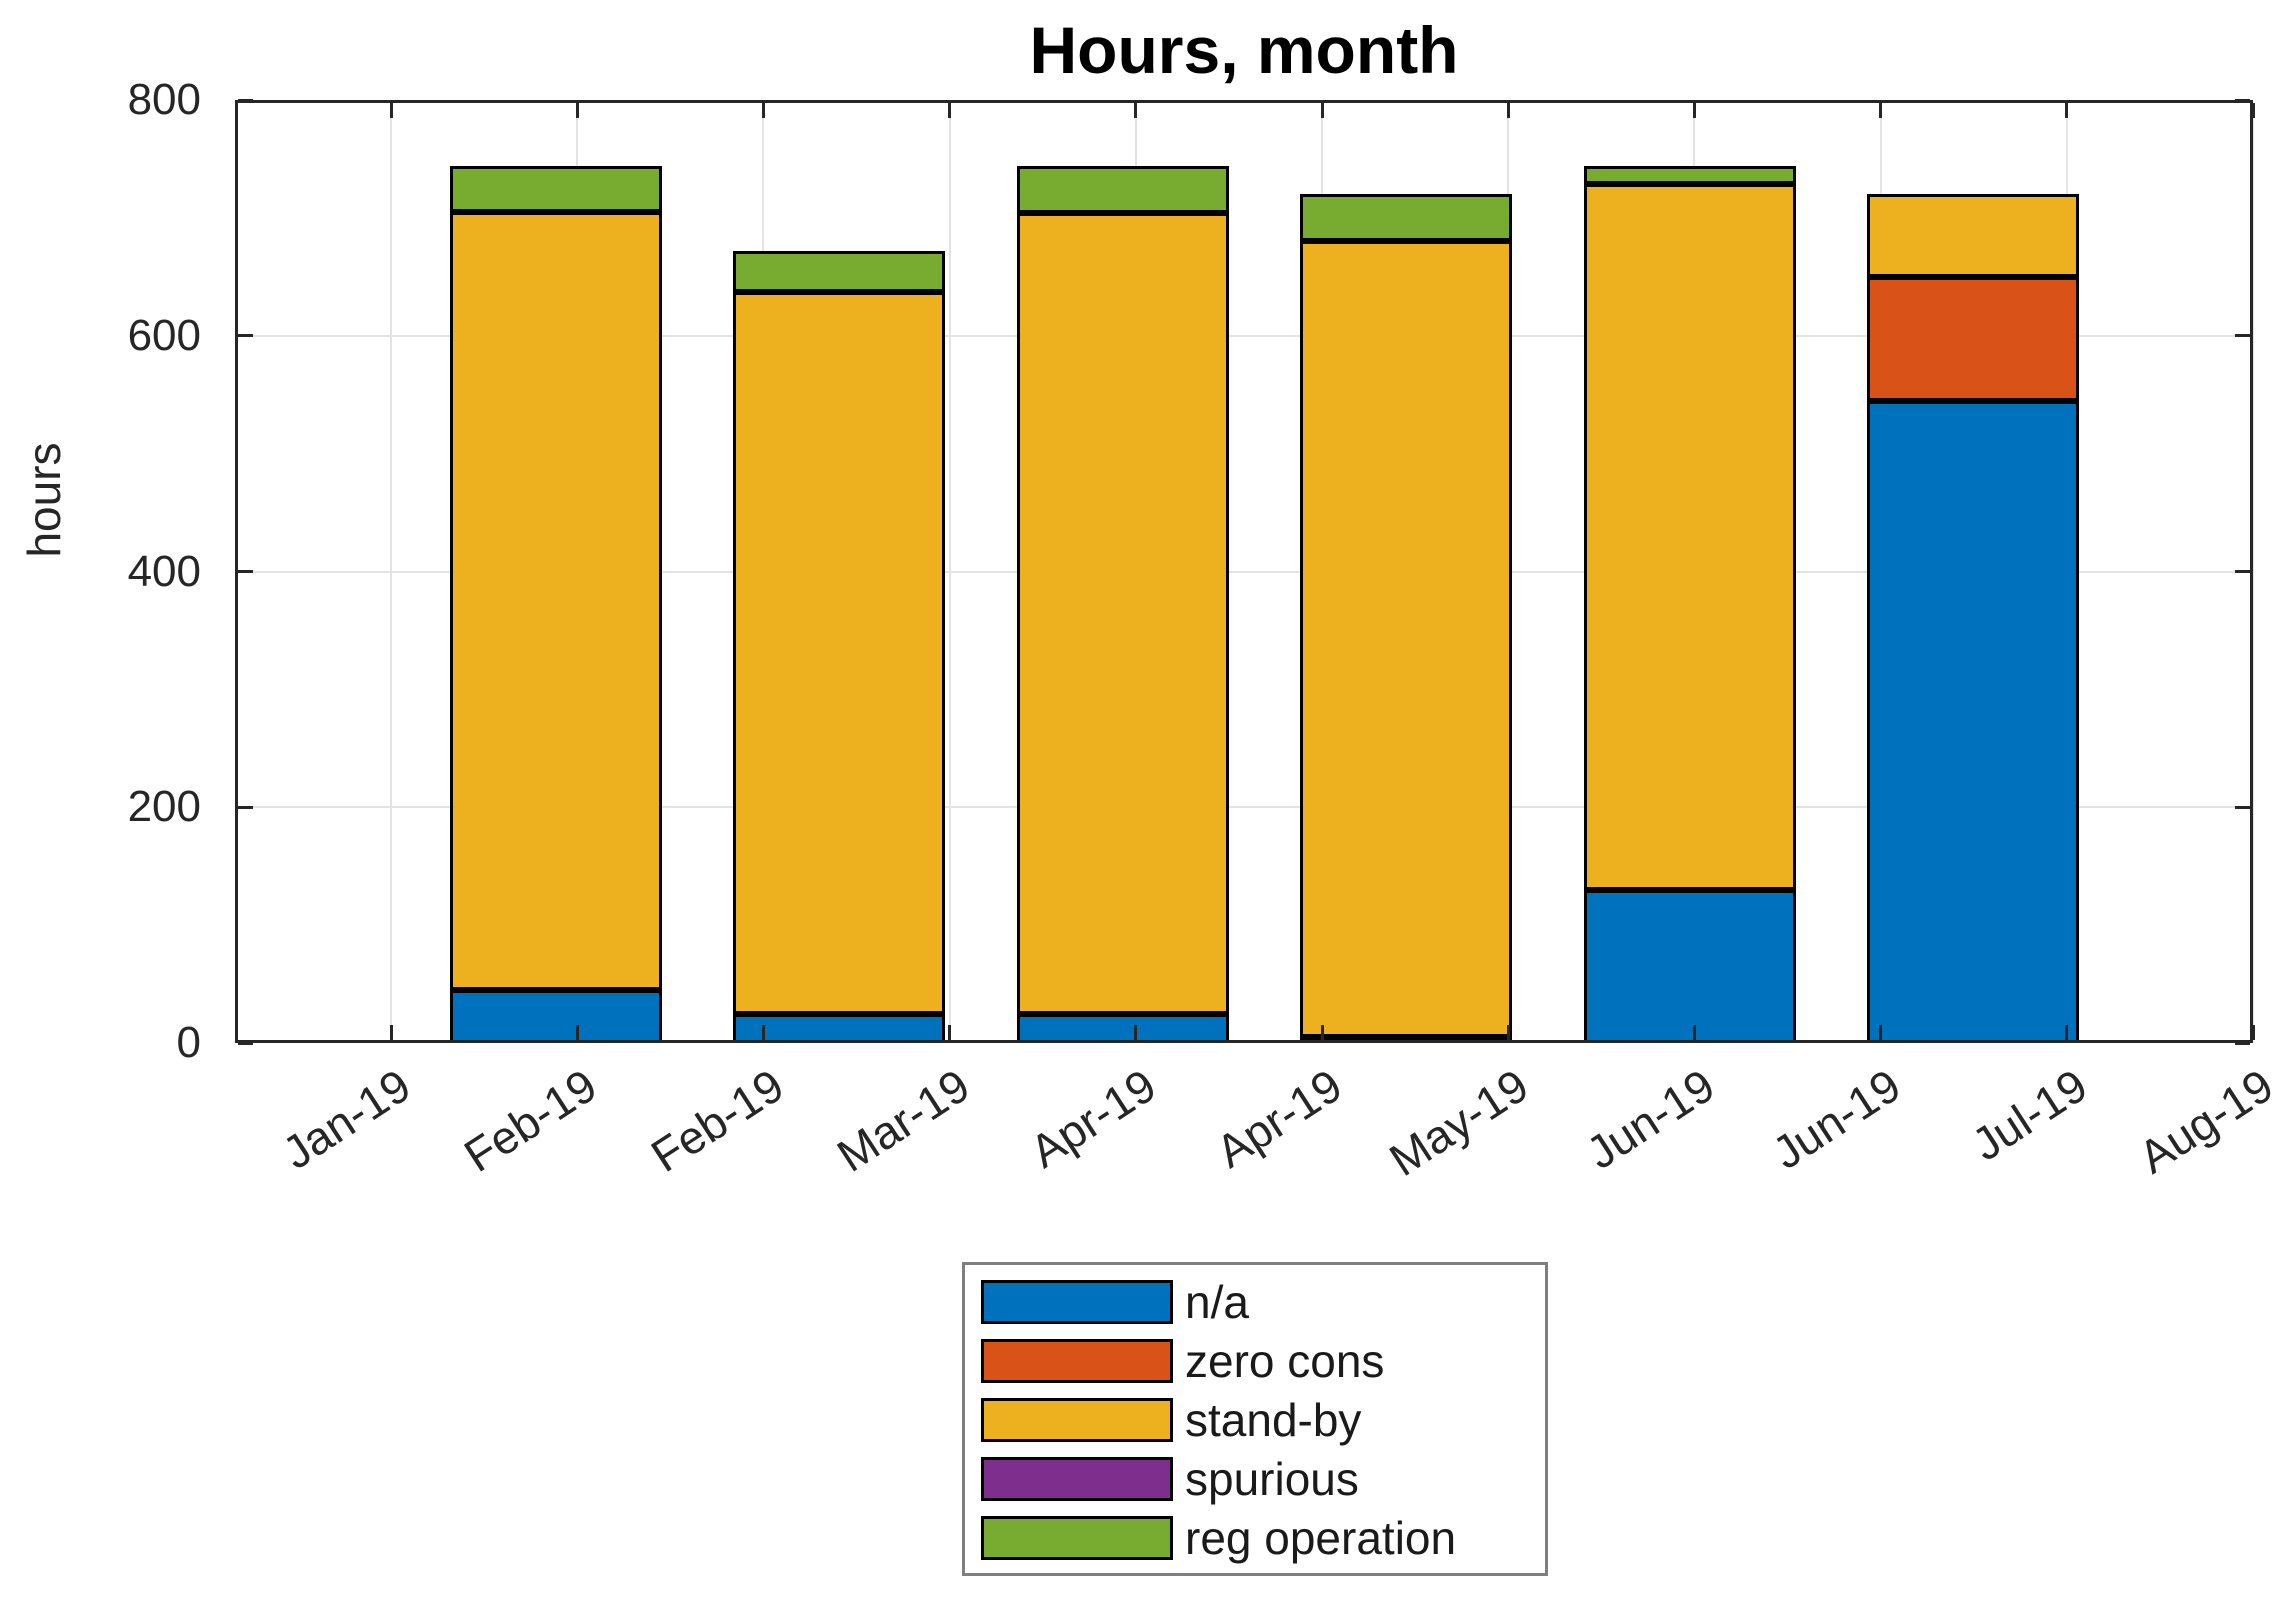 This screenshot has width=2275, height=1615. I want to click on vertical-gridline, so click(2253, 571).